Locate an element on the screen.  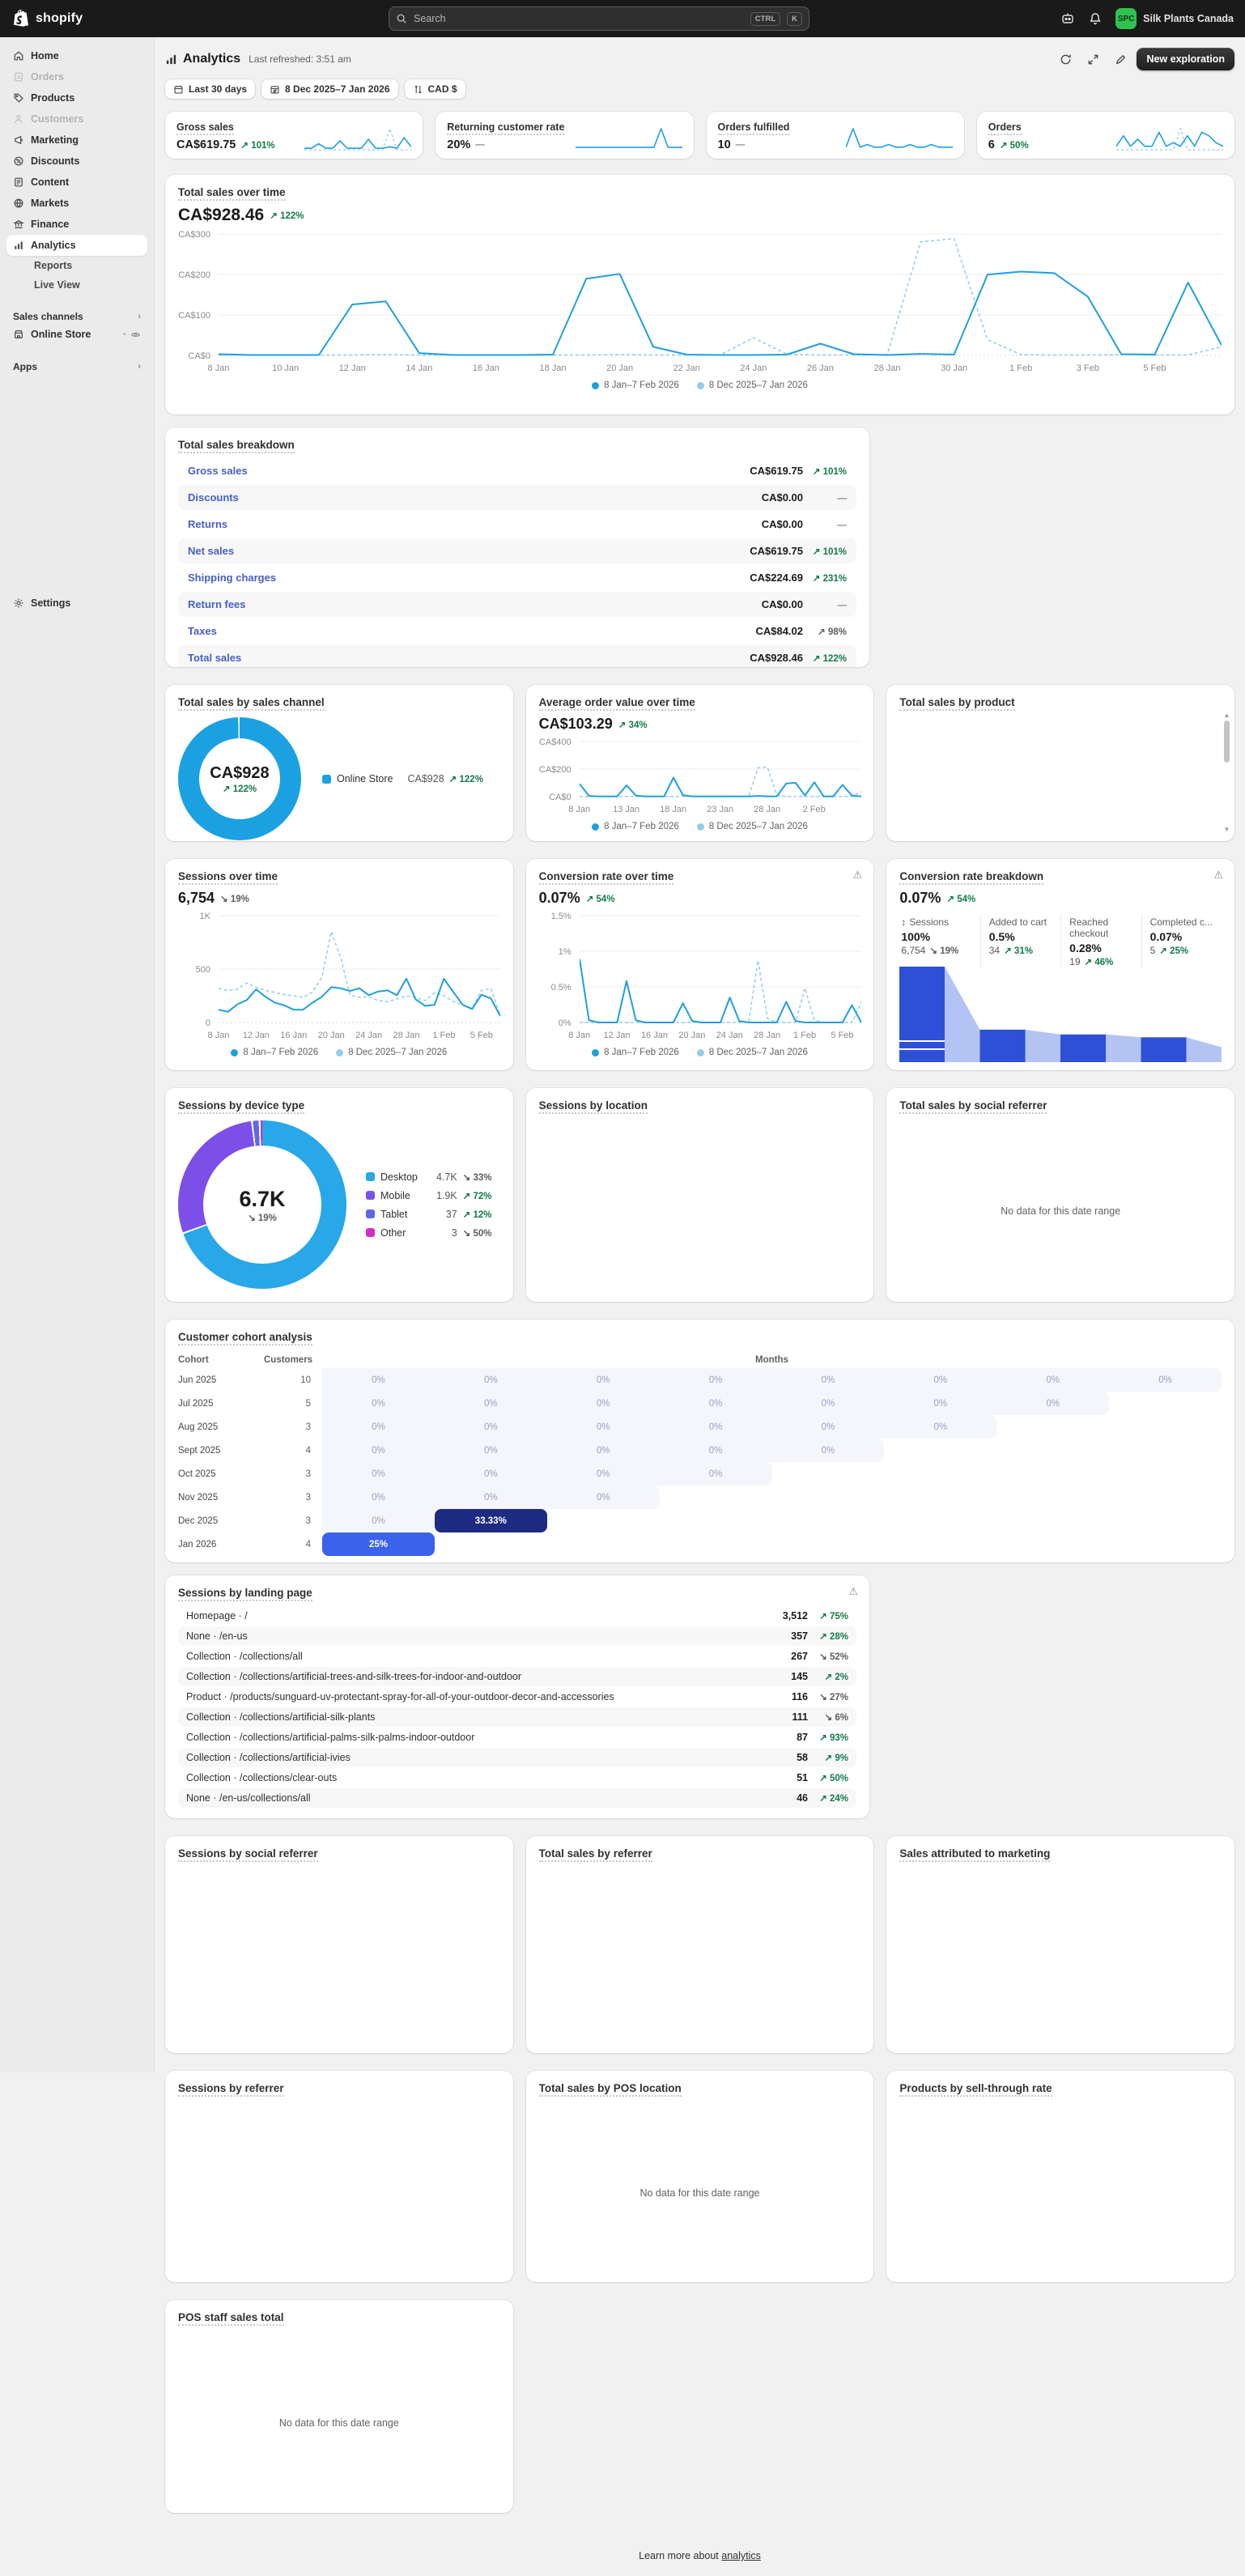
card-title: Sessions by location is located at coordinates (593, 1106).